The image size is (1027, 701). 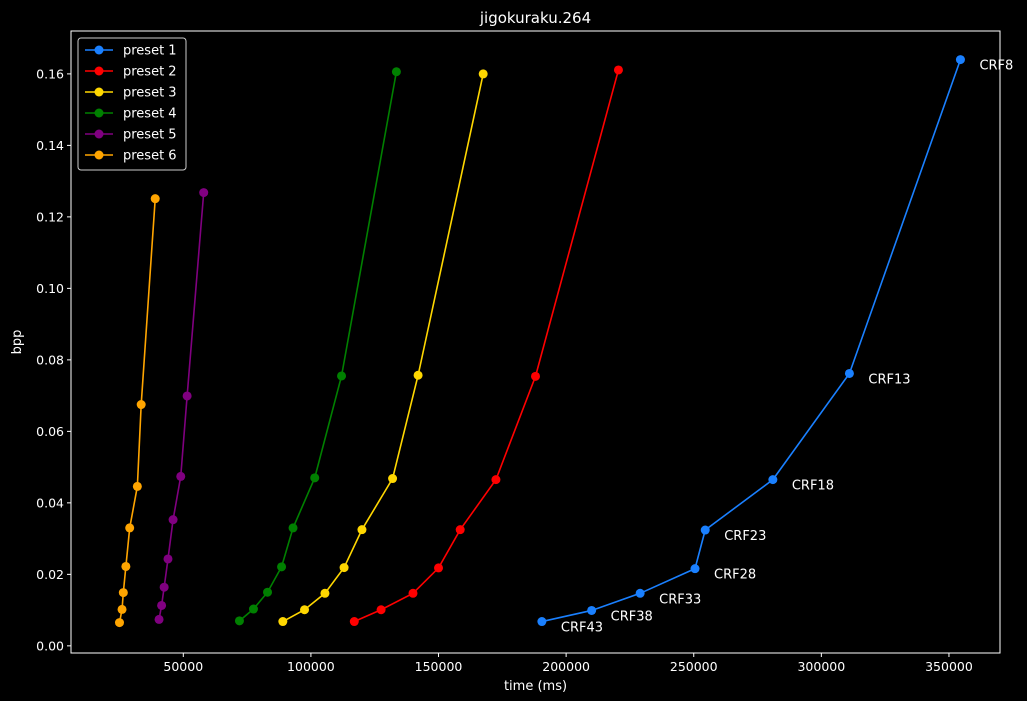 I want to click on x-tick-label: 250000, so click(x=694, y=666).